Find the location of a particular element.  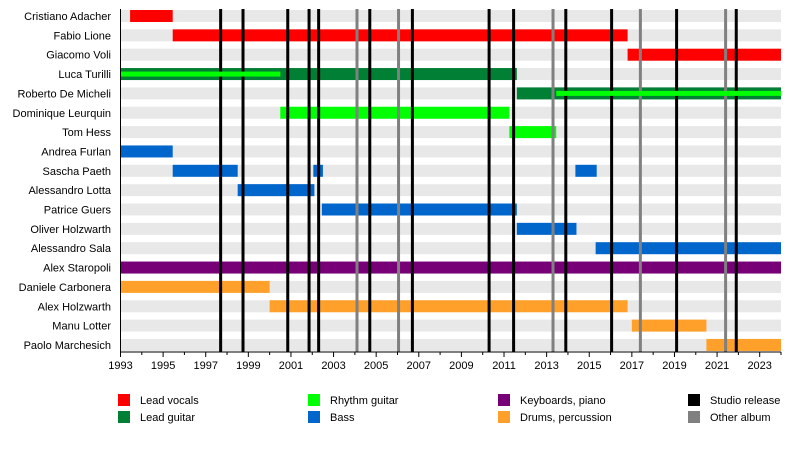

legend-item-studio: Studio release is located at coordinates (734, 400).